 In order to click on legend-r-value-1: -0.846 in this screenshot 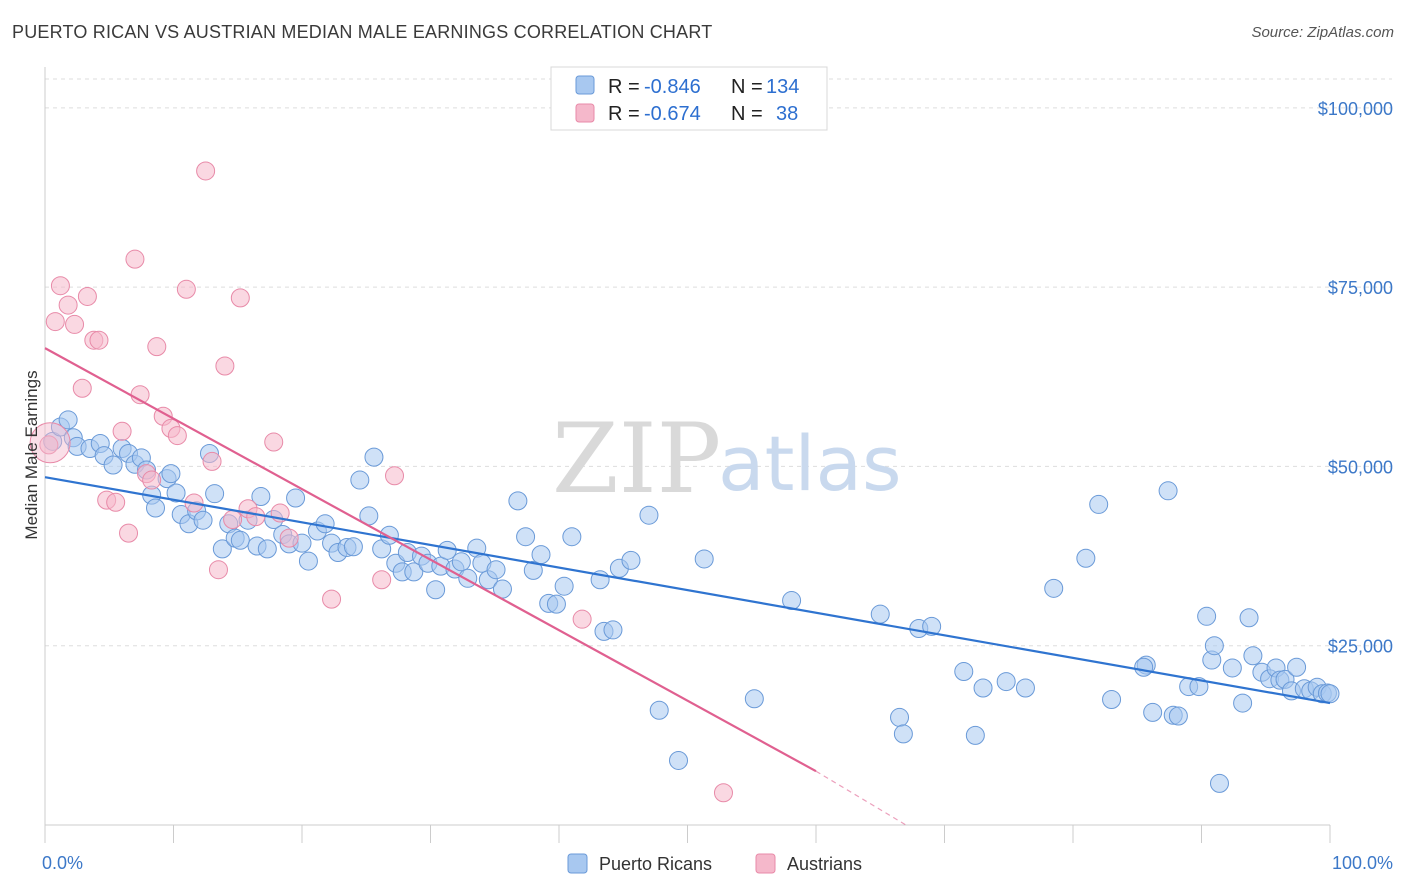, I will do `click(672, 87)`.